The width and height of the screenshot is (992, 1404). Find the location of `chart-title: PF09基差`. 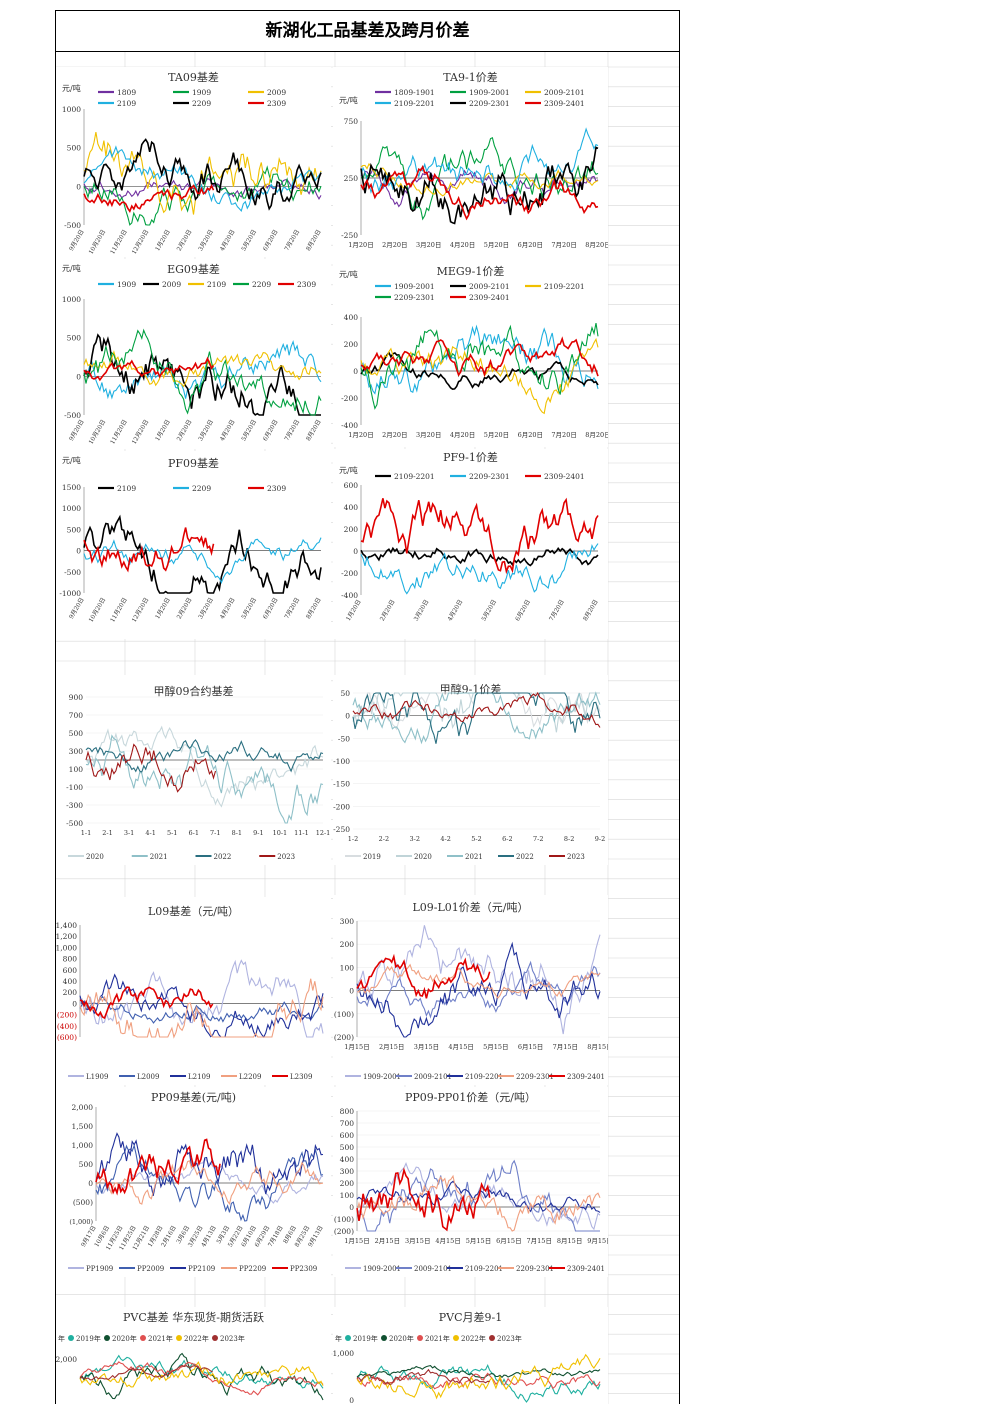

chart-title: PF09基差 is located at coordinates (193, 463).